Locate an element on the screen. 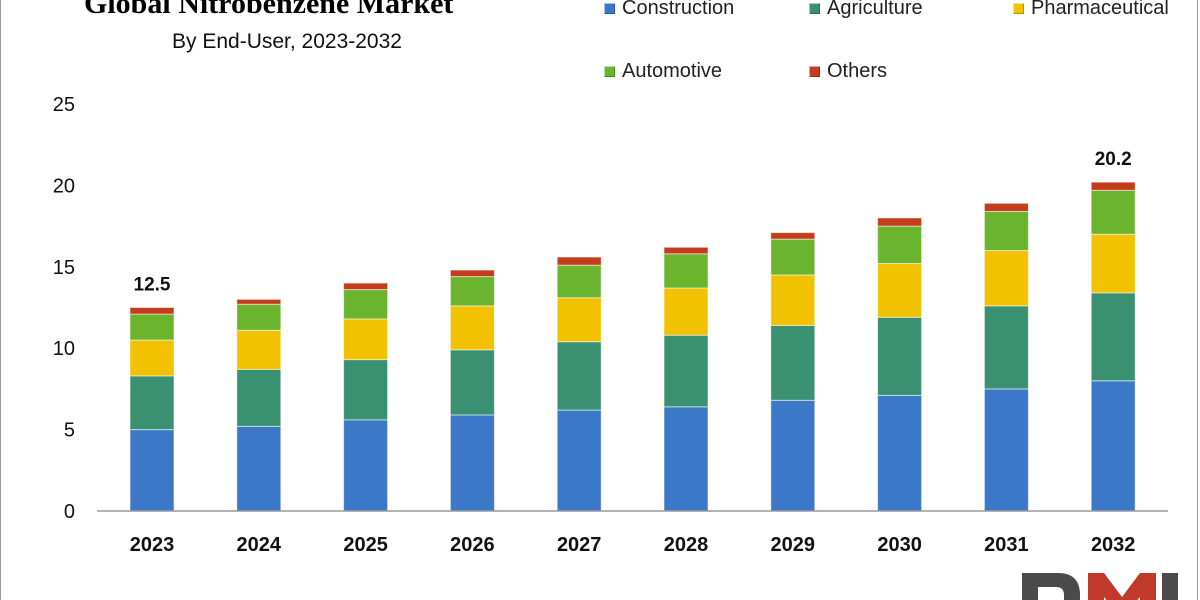 The width and height of the screenshot is (1200, 600). legend-swatch-agriculture is located at coordinates (814, 8).